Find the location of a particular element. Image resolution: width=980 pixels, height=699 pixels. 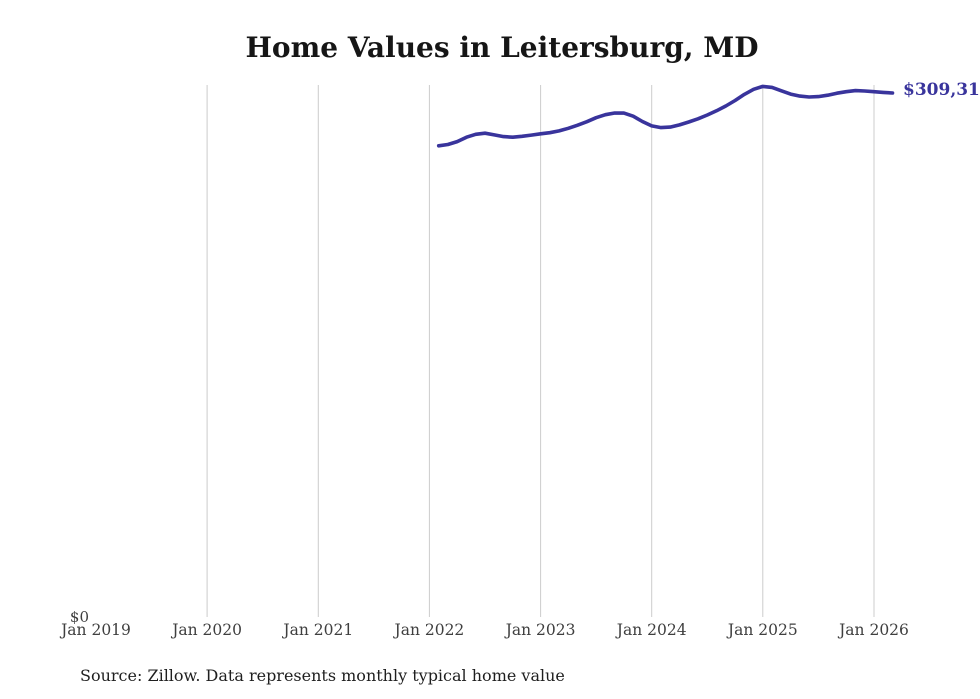

x-tick-label: Jan 2025 is located at coordinates (762, 630).